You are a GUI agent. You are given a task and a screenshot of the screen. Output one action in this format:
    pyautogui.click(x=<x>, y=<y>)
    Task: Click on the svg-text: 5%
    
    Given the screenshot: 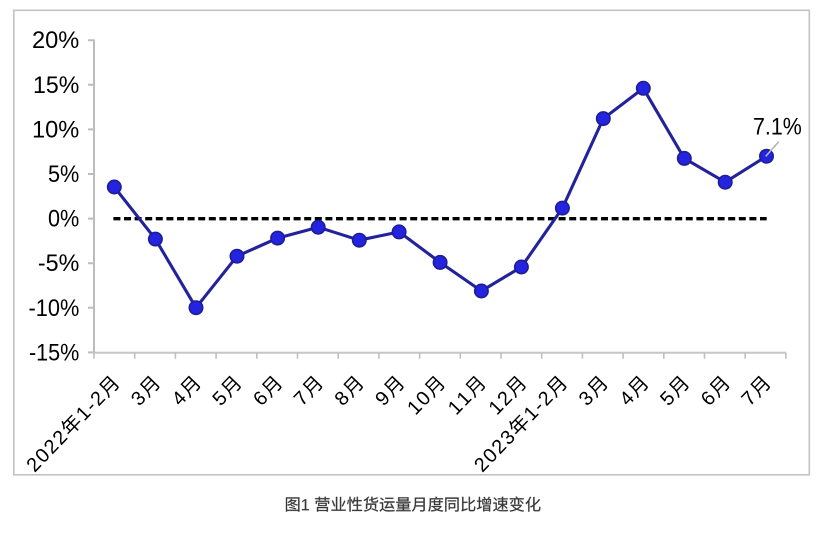 What is the action you would take?
    pyautogui.click(x=63, y=175)
    